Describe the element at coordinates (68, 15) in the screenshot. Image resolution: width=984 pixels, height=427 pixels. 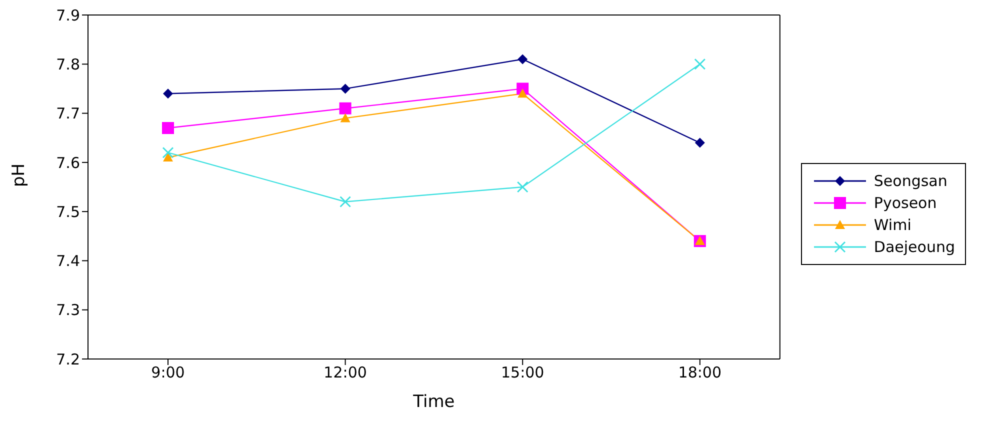
I see `y-tick-label: 7.9` at that location.